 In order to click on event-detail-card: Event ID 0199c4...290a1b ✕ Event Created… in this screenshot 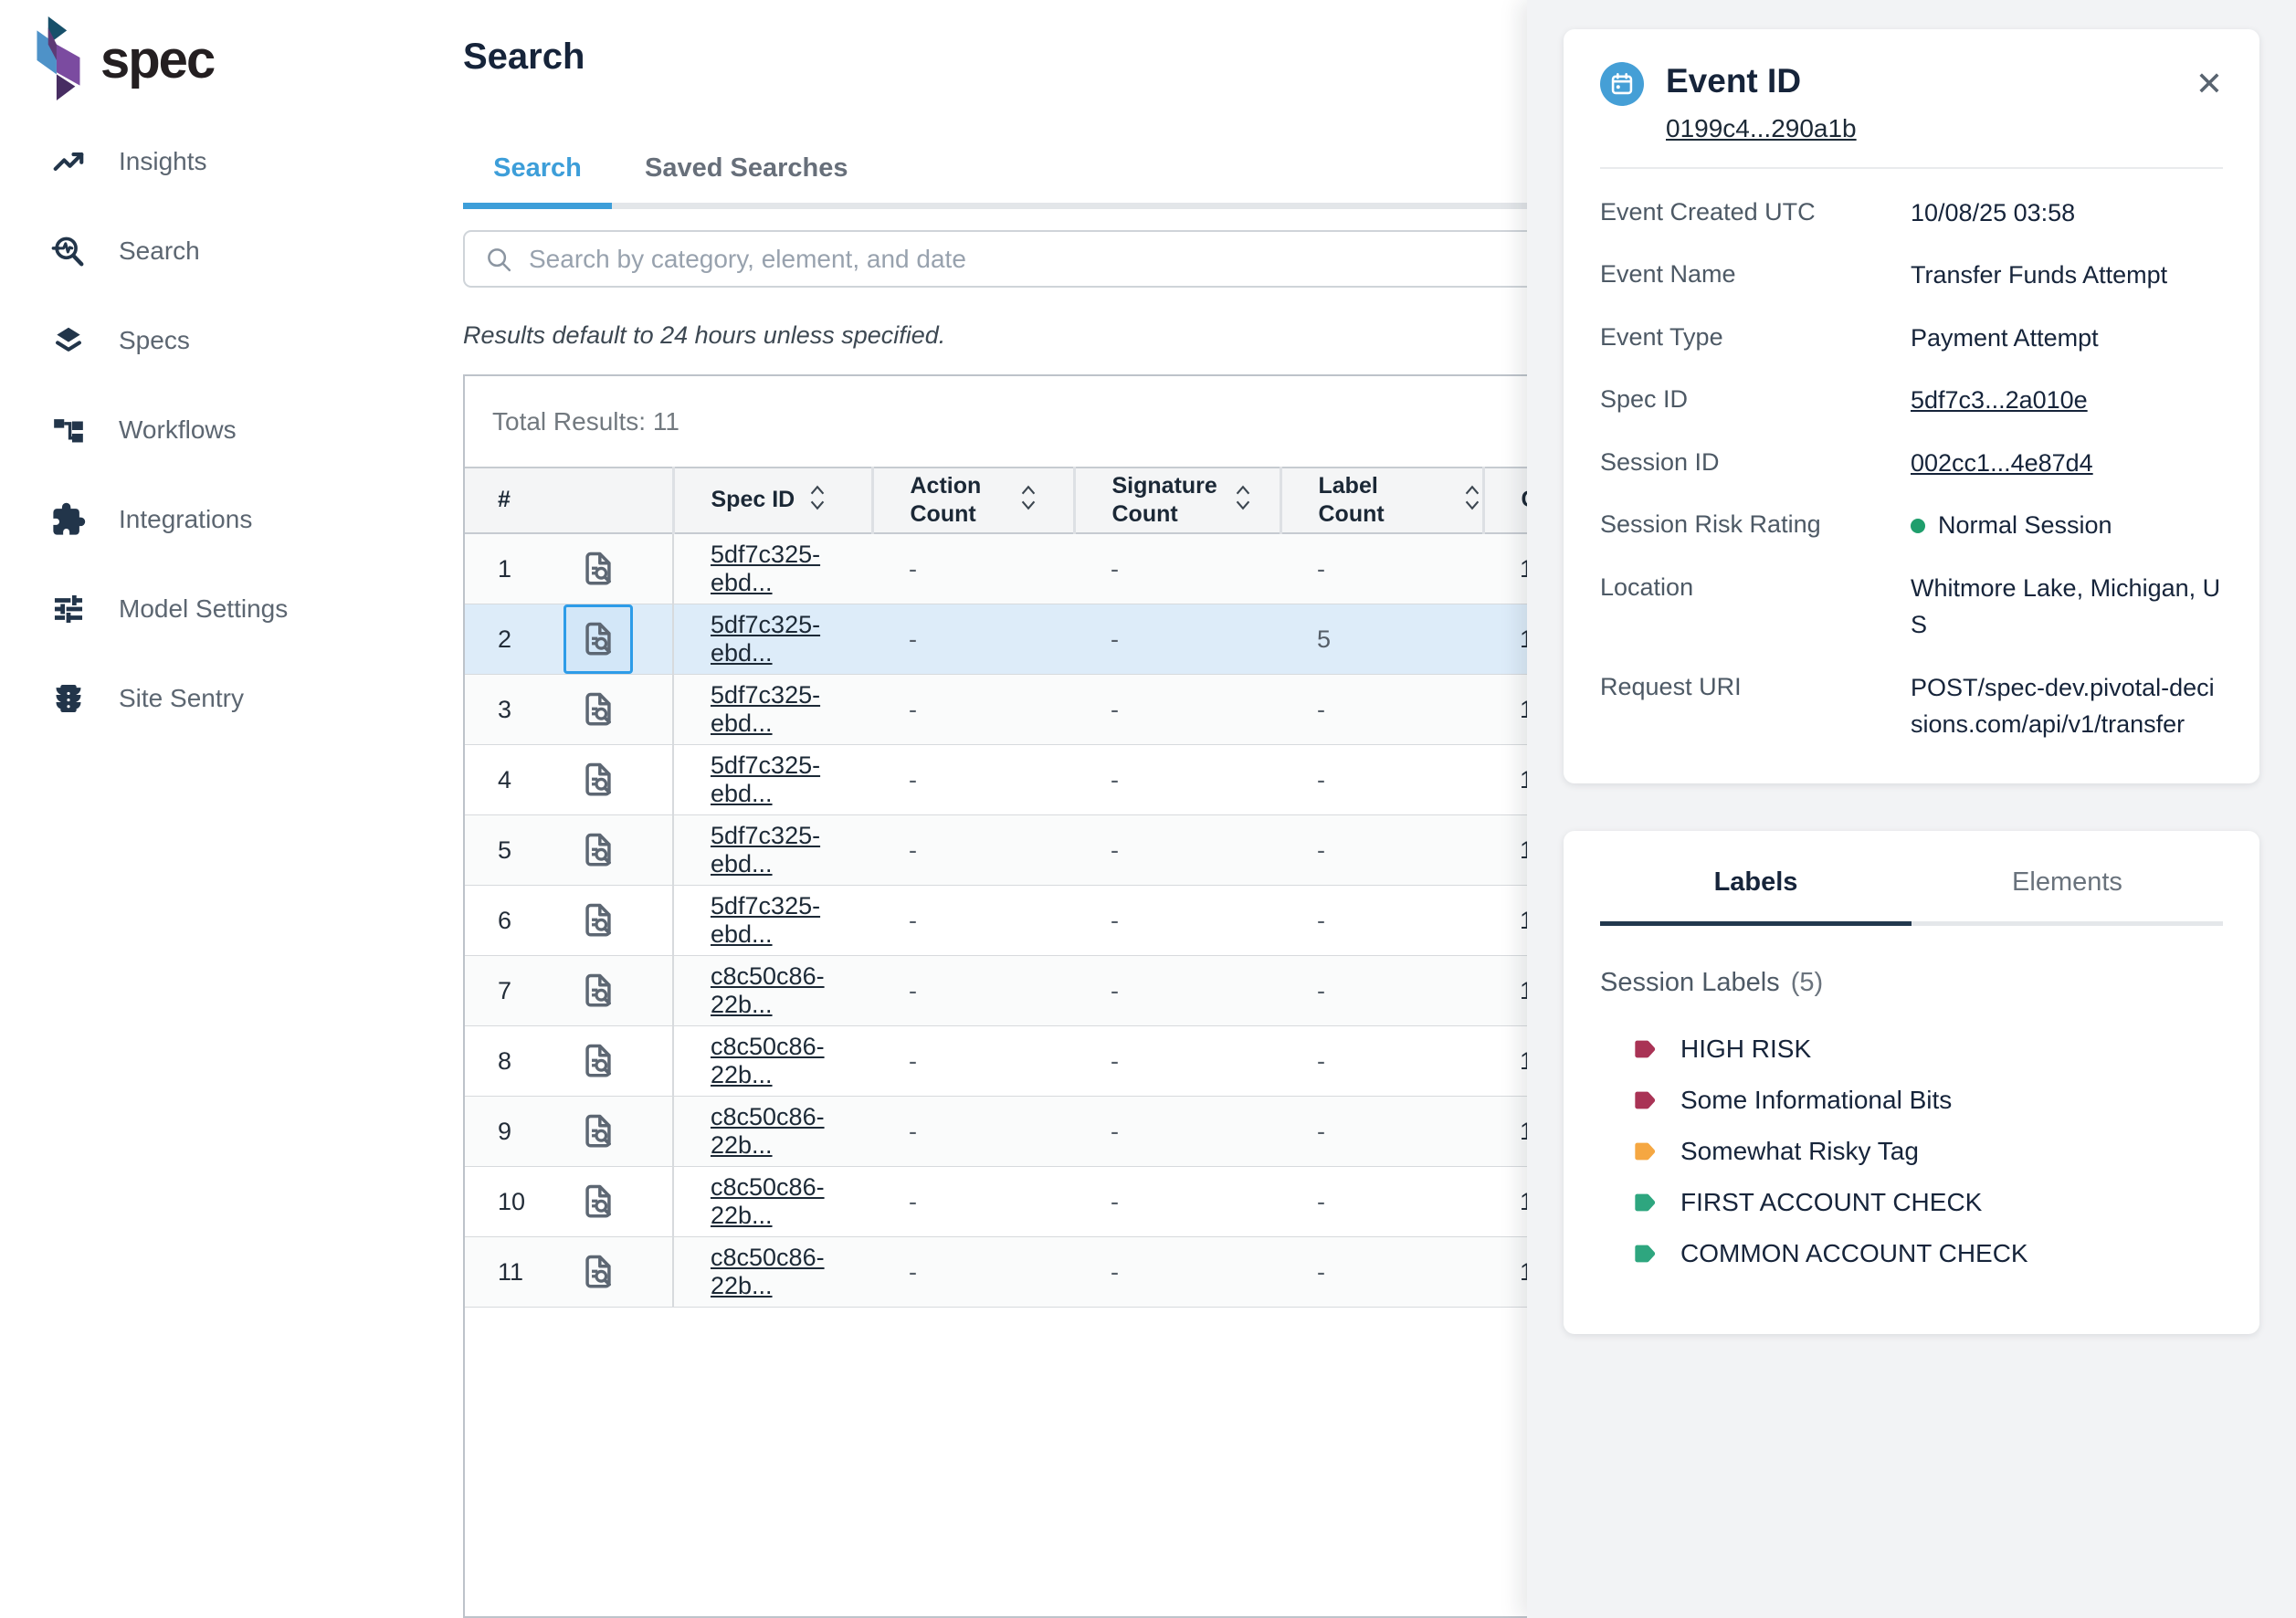, I will do `click(1912, 406)`.